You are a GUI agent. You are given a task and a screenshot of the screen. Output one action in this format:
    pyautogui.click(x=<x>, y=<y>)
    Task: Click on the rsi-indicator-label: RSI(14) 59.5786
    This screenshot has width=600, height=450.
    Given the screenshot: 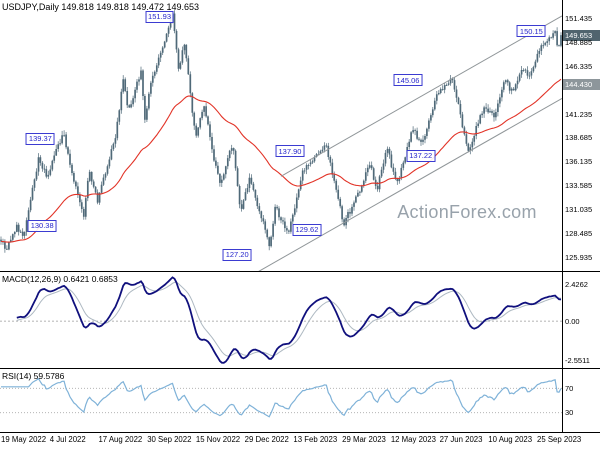 What is the action you would take?
    pyautogui.click(x=33, y=376)
    